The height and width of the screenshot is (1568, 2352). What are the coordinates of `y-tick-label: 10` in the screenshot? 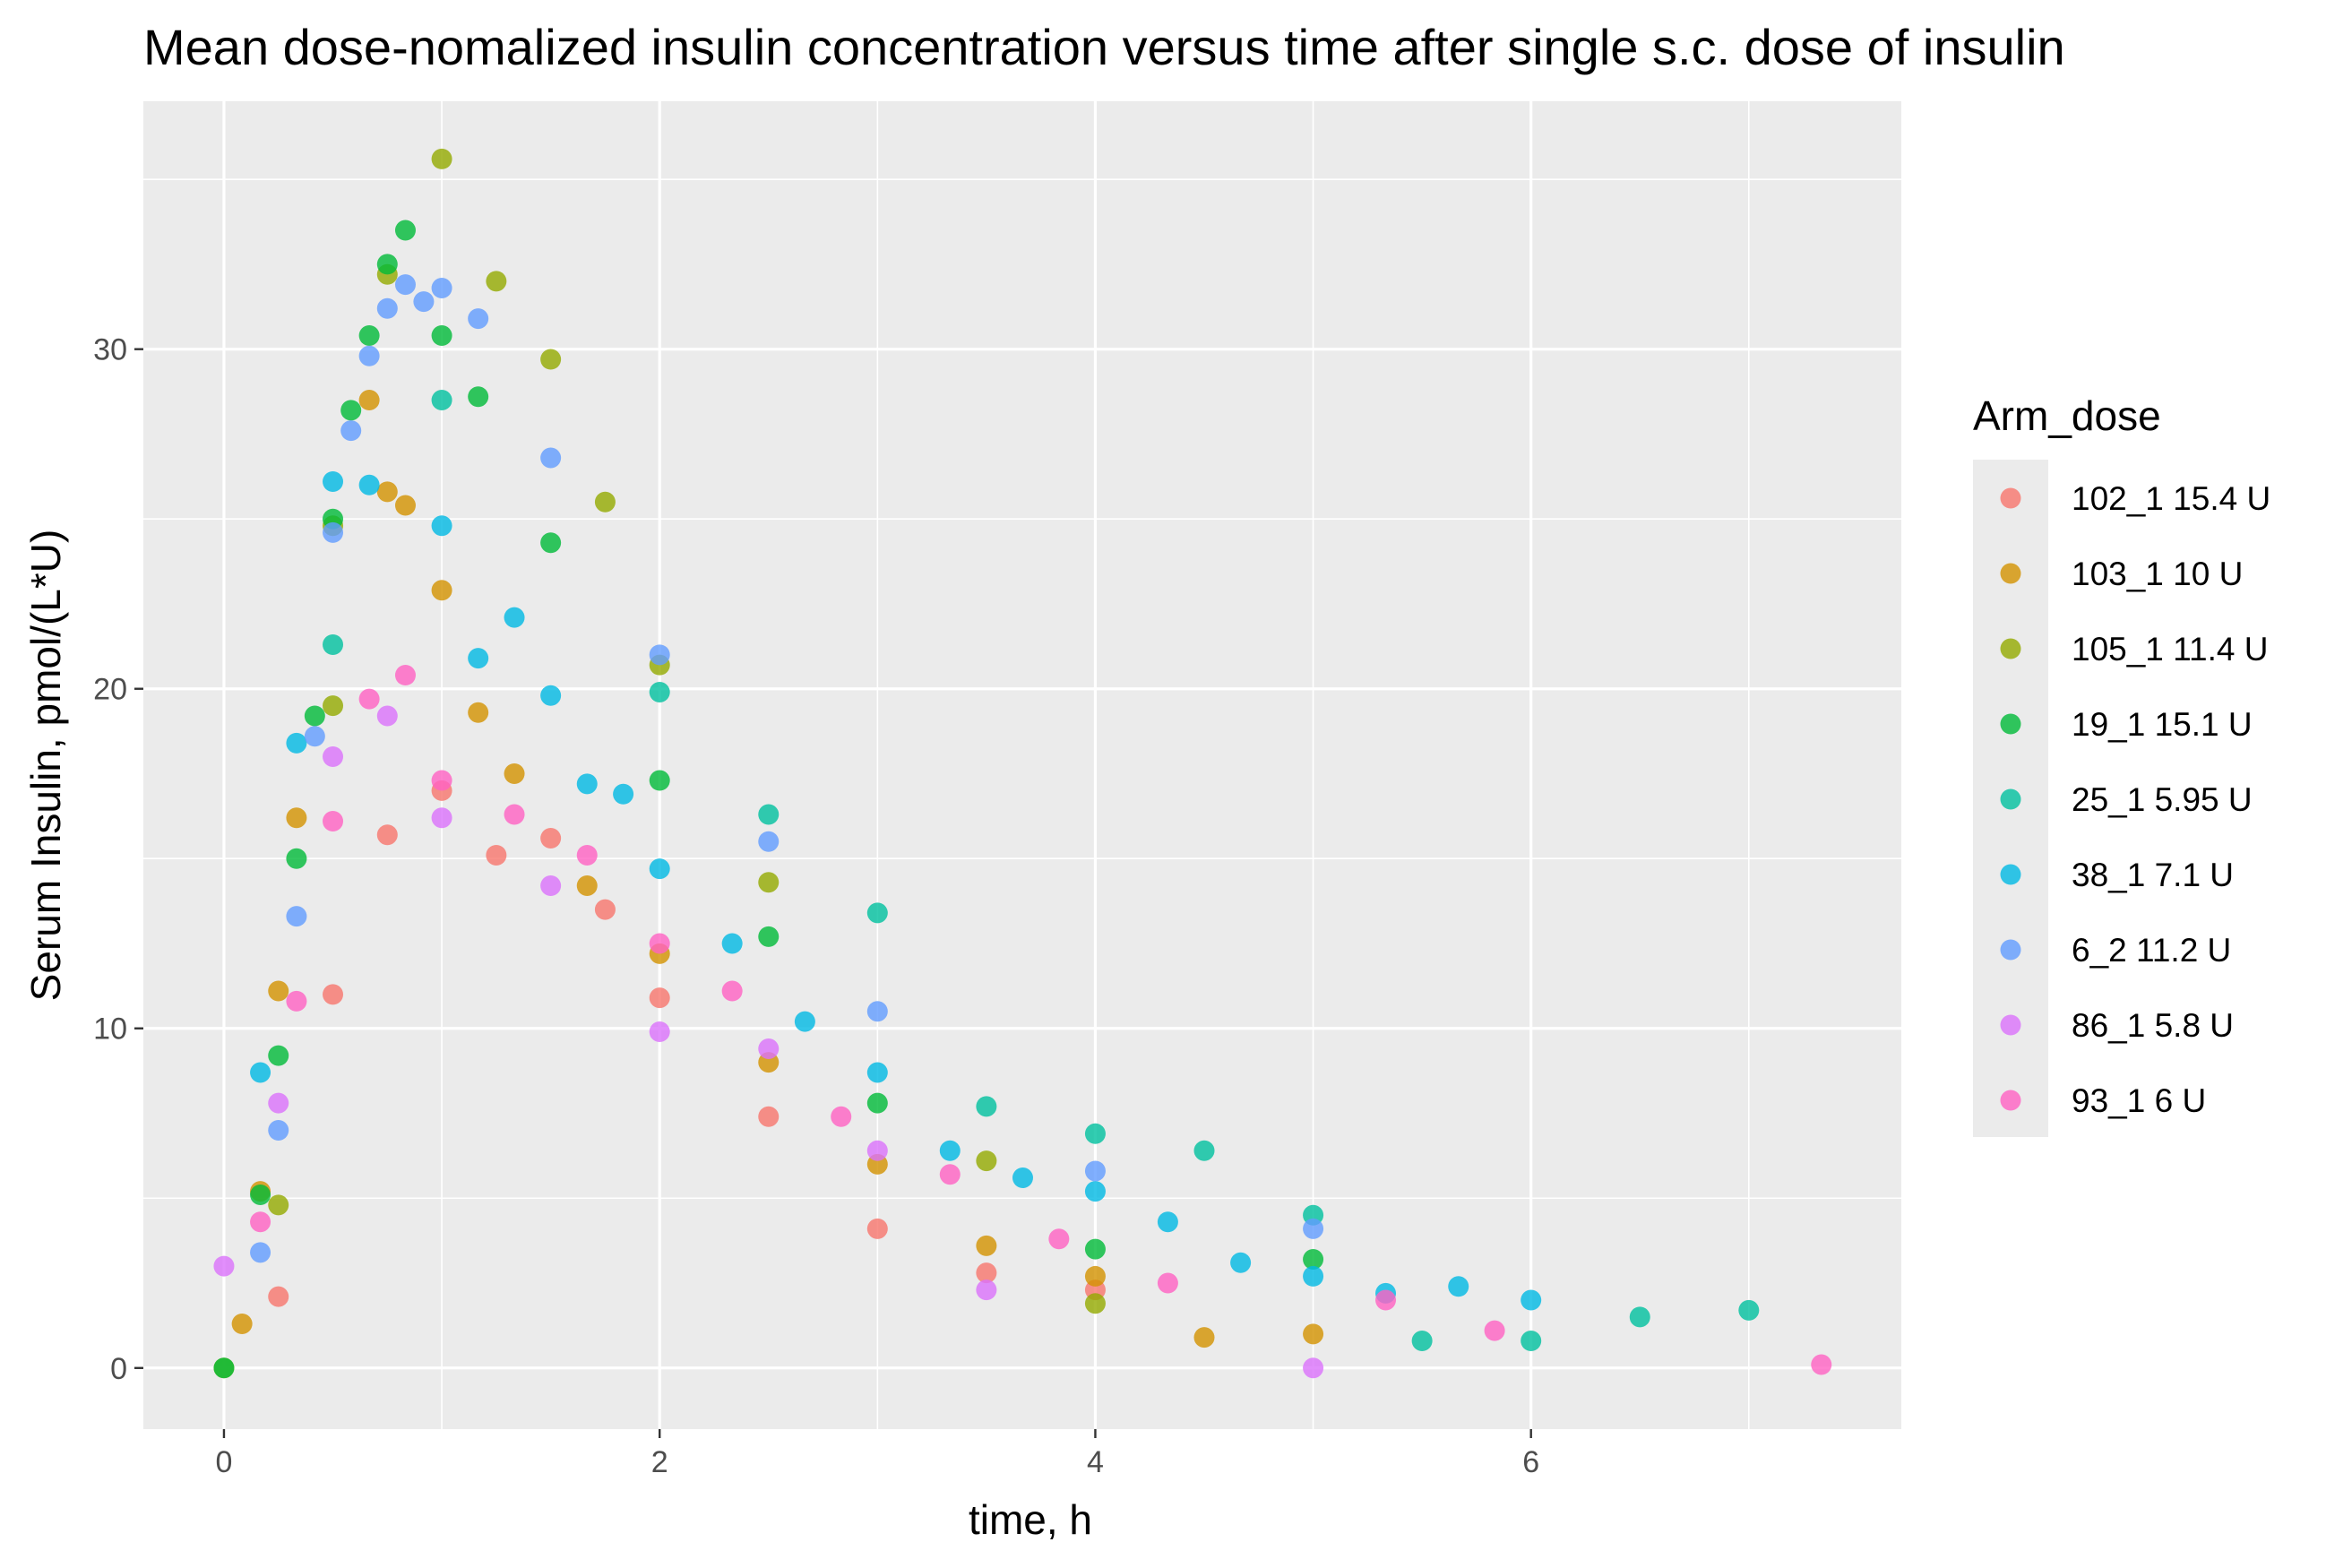 It's located at (110, 1029).